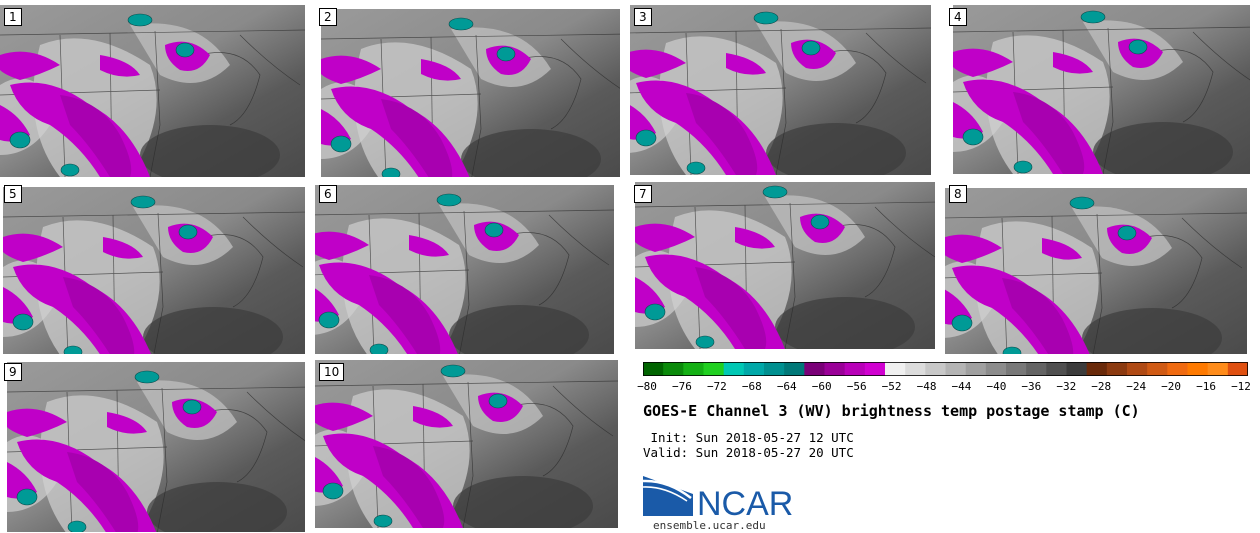  I want to click on colorbar-tick-label: −12, so click(1241, 386).